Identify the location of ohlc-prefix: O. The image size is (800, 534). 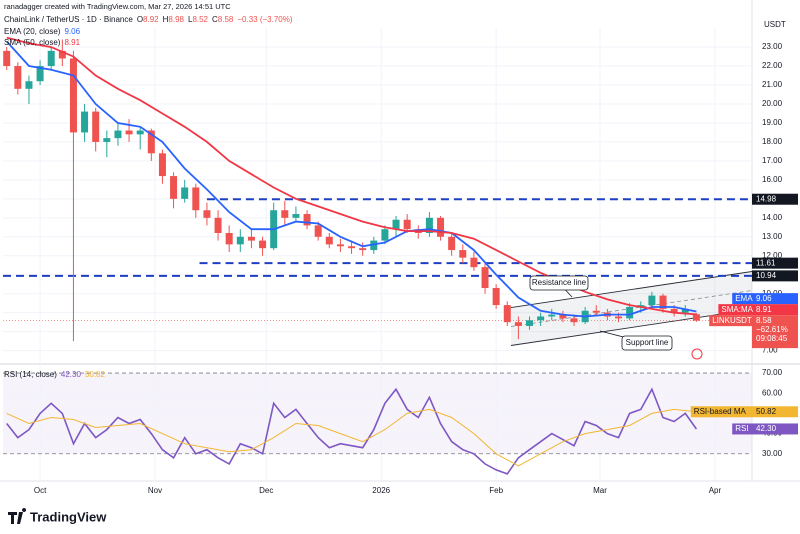
(140, 19).